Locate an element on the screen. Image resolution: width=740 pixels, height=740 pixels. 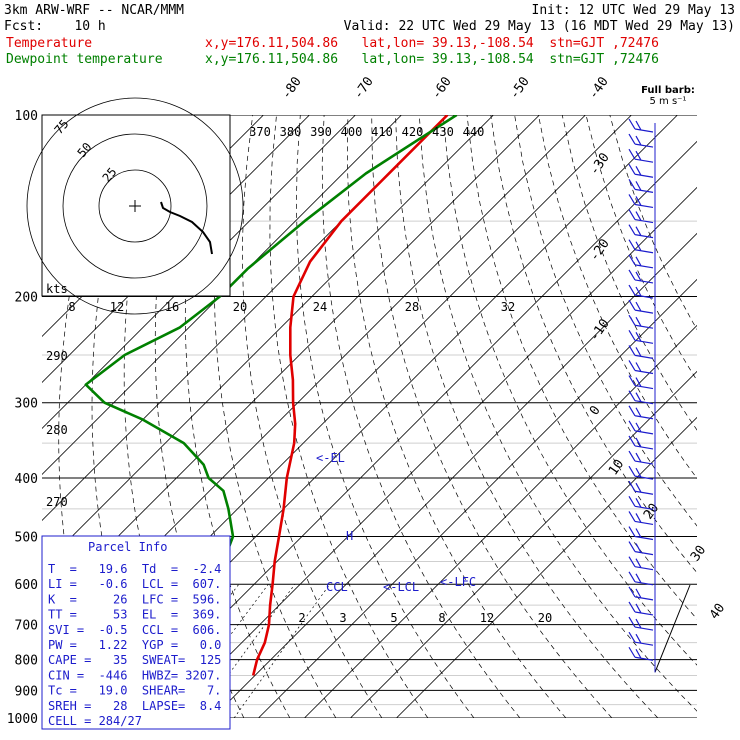
model-title: 3km ARW-WRF -- NCAR/MMM is located at coordinates (94, 10).